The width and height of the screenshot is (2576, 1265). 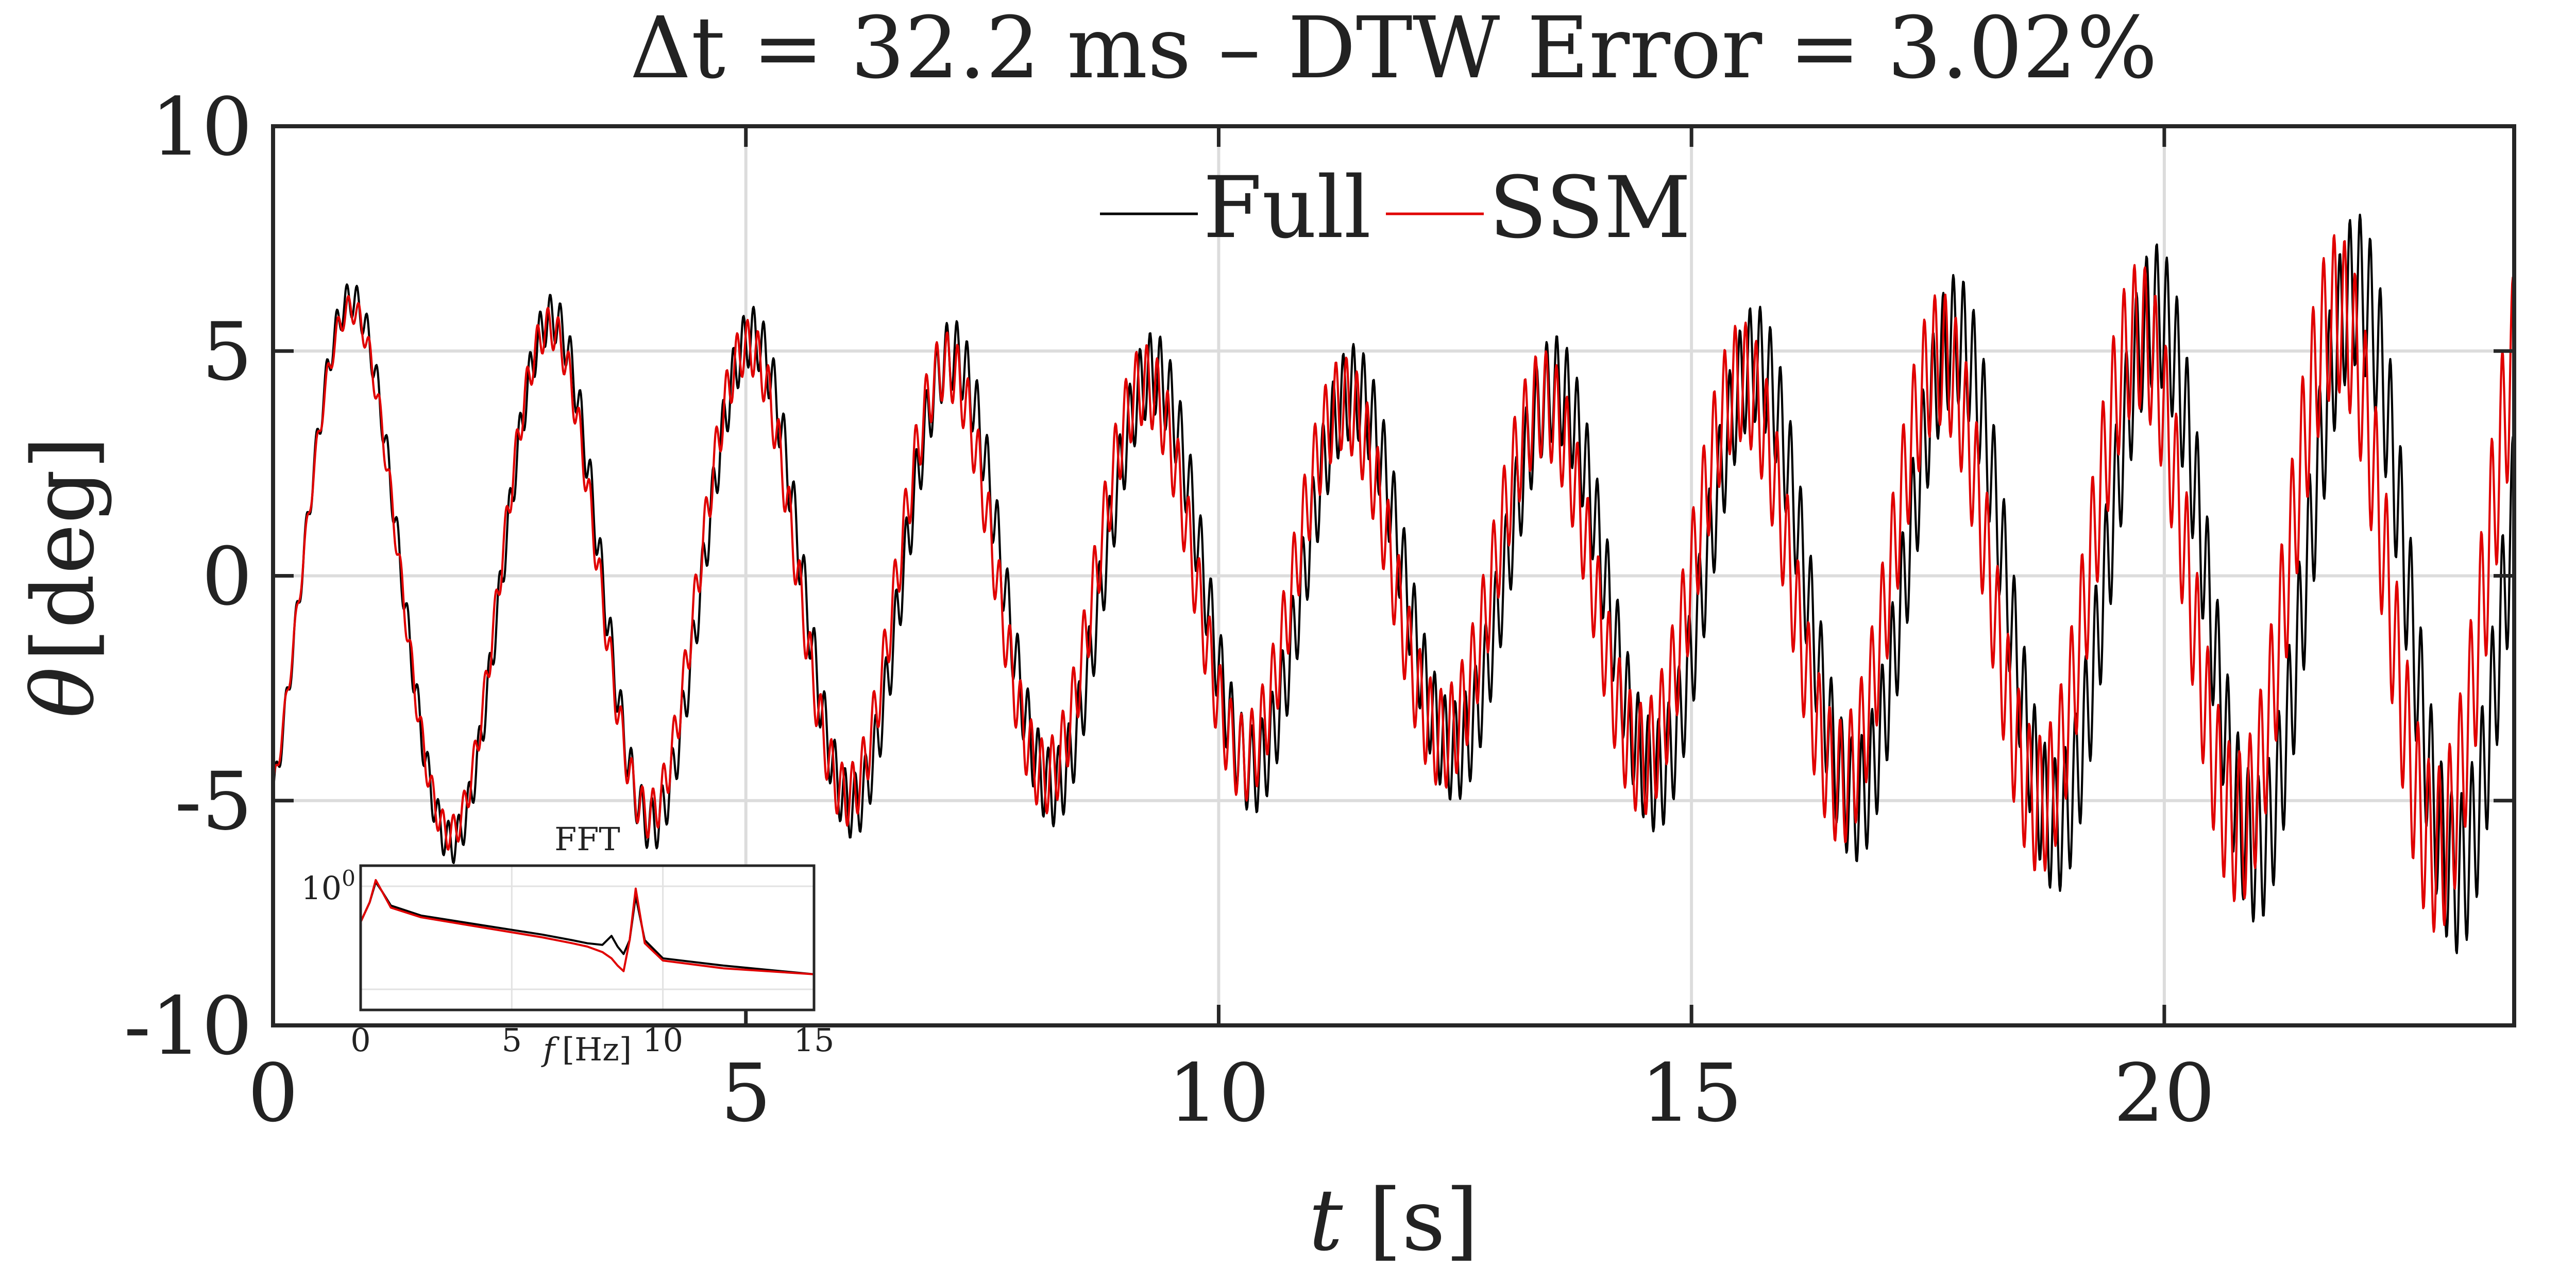 What do you see at coordinates (1218, 1093) in the screenshot?
I see `x-tick-label: 10` at bounding box center [1218, 1093].